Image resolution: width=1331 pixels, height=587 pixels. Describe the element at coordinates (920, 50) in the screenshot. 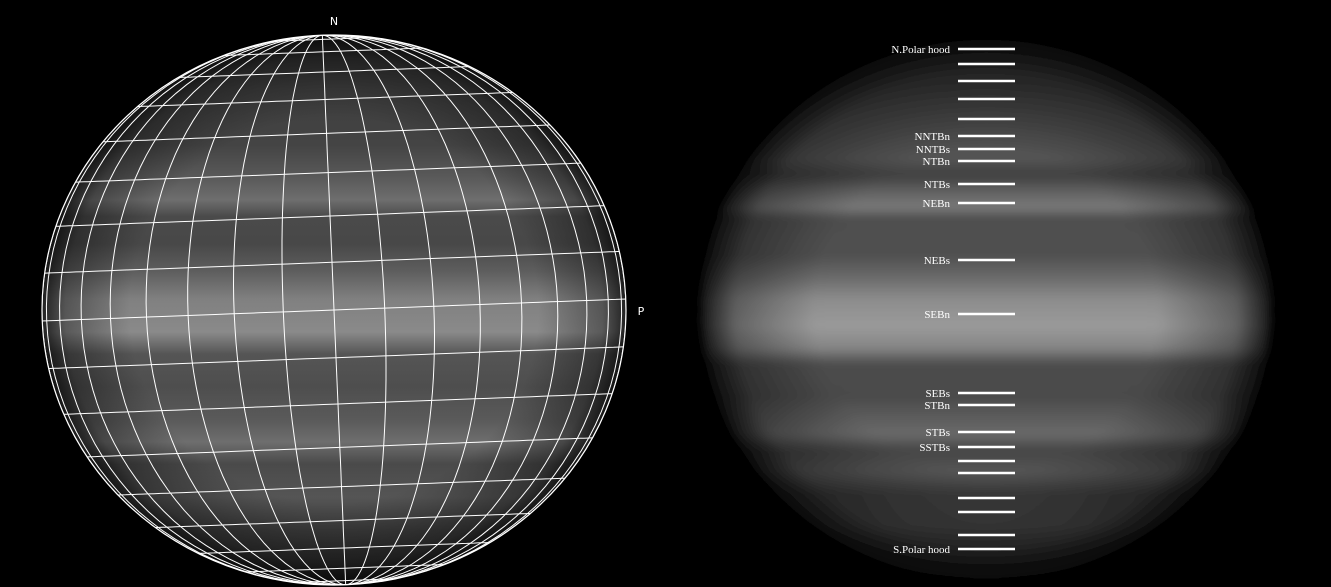

I see `belt-label: N.Polar hood` at that location.